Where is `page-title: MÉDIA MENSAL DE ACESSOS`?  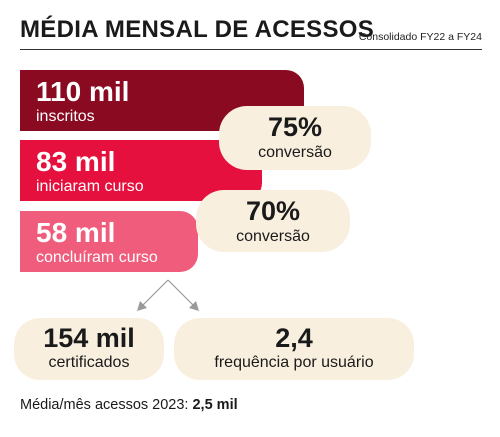 page-title: MÉDIA MENSAL DE ACESSOS is located at coordinates (197, 29).